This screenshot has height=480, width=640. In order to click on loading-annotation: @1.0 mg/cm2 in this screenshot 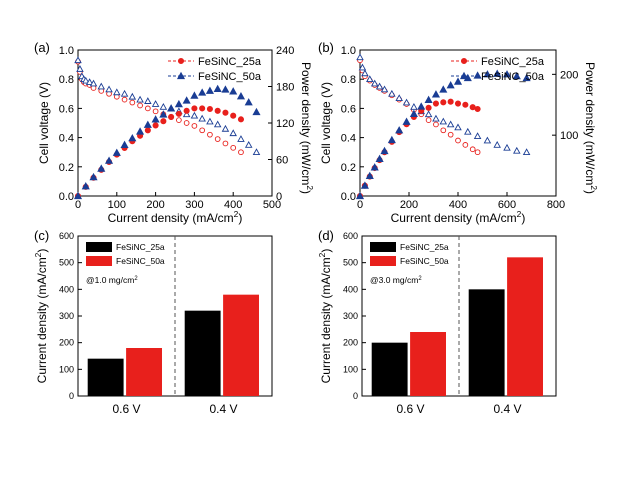, I will do `click(112, 280)`.